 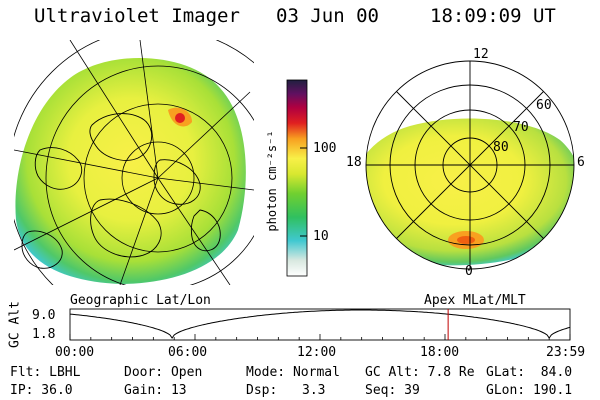 I want to click on altitude-x-ticks, so click(x=320, y=337).